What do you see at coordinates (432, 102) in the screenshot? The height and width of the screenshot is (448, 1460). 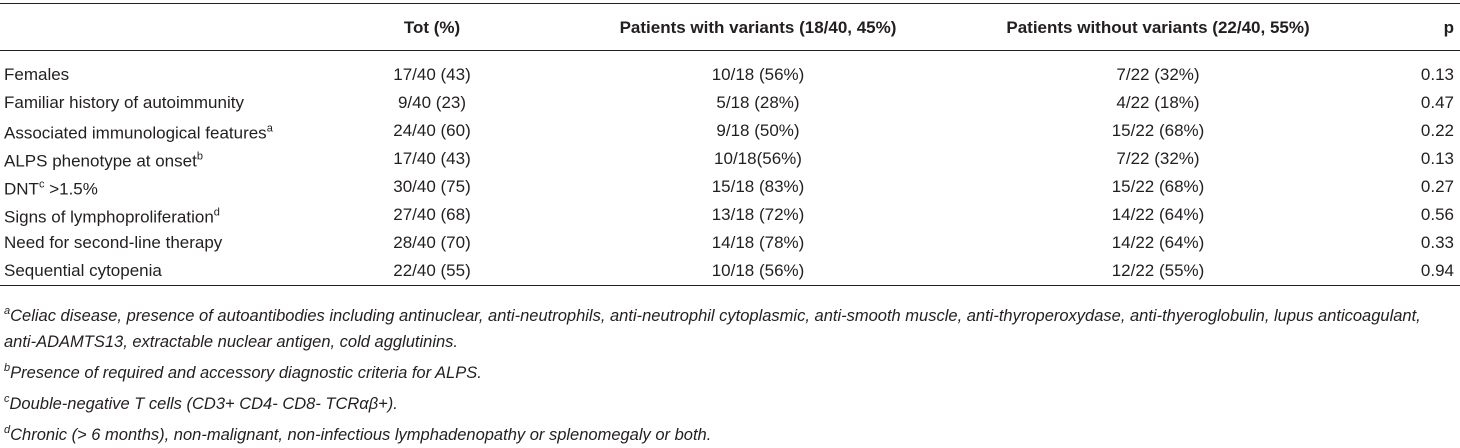 I see `table-cell: 9/40 (23)` at bounding box center [432, 102].